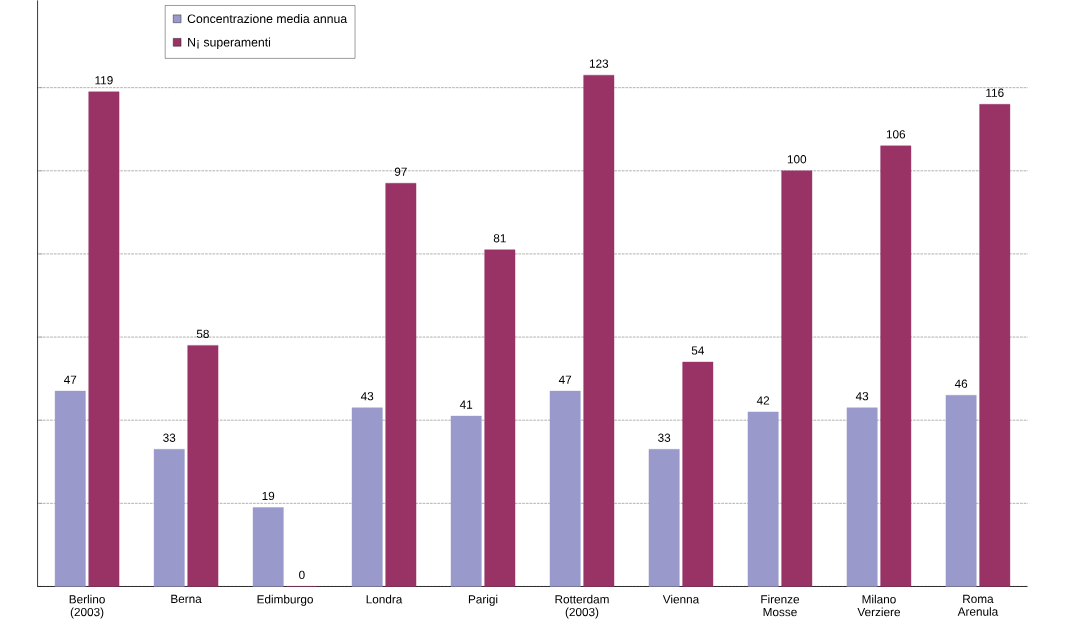 The image size is (1065, 622). Describe the element at coordinates (285, 600) in the screenshot. I see `x-tick-label: Edimburgo` at that location.